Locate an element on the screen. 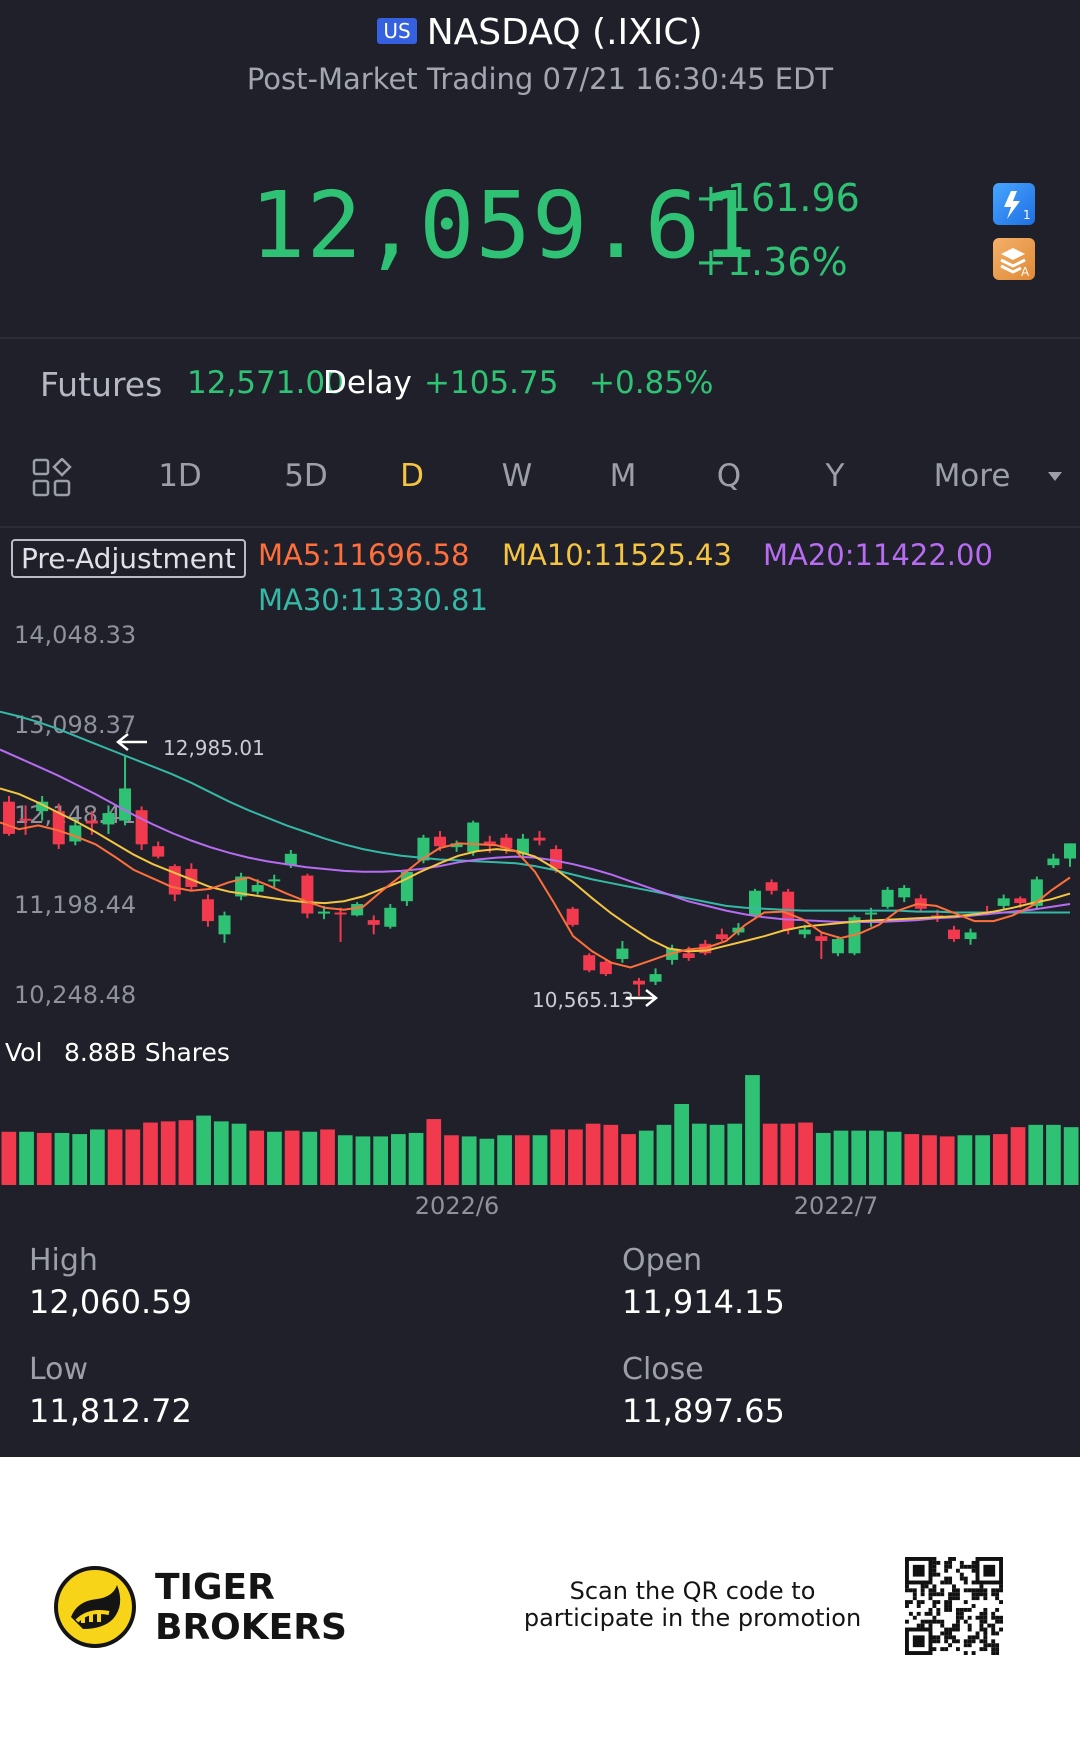  volume-value: 8.88B Shares is located at coordinates (147, 1052).